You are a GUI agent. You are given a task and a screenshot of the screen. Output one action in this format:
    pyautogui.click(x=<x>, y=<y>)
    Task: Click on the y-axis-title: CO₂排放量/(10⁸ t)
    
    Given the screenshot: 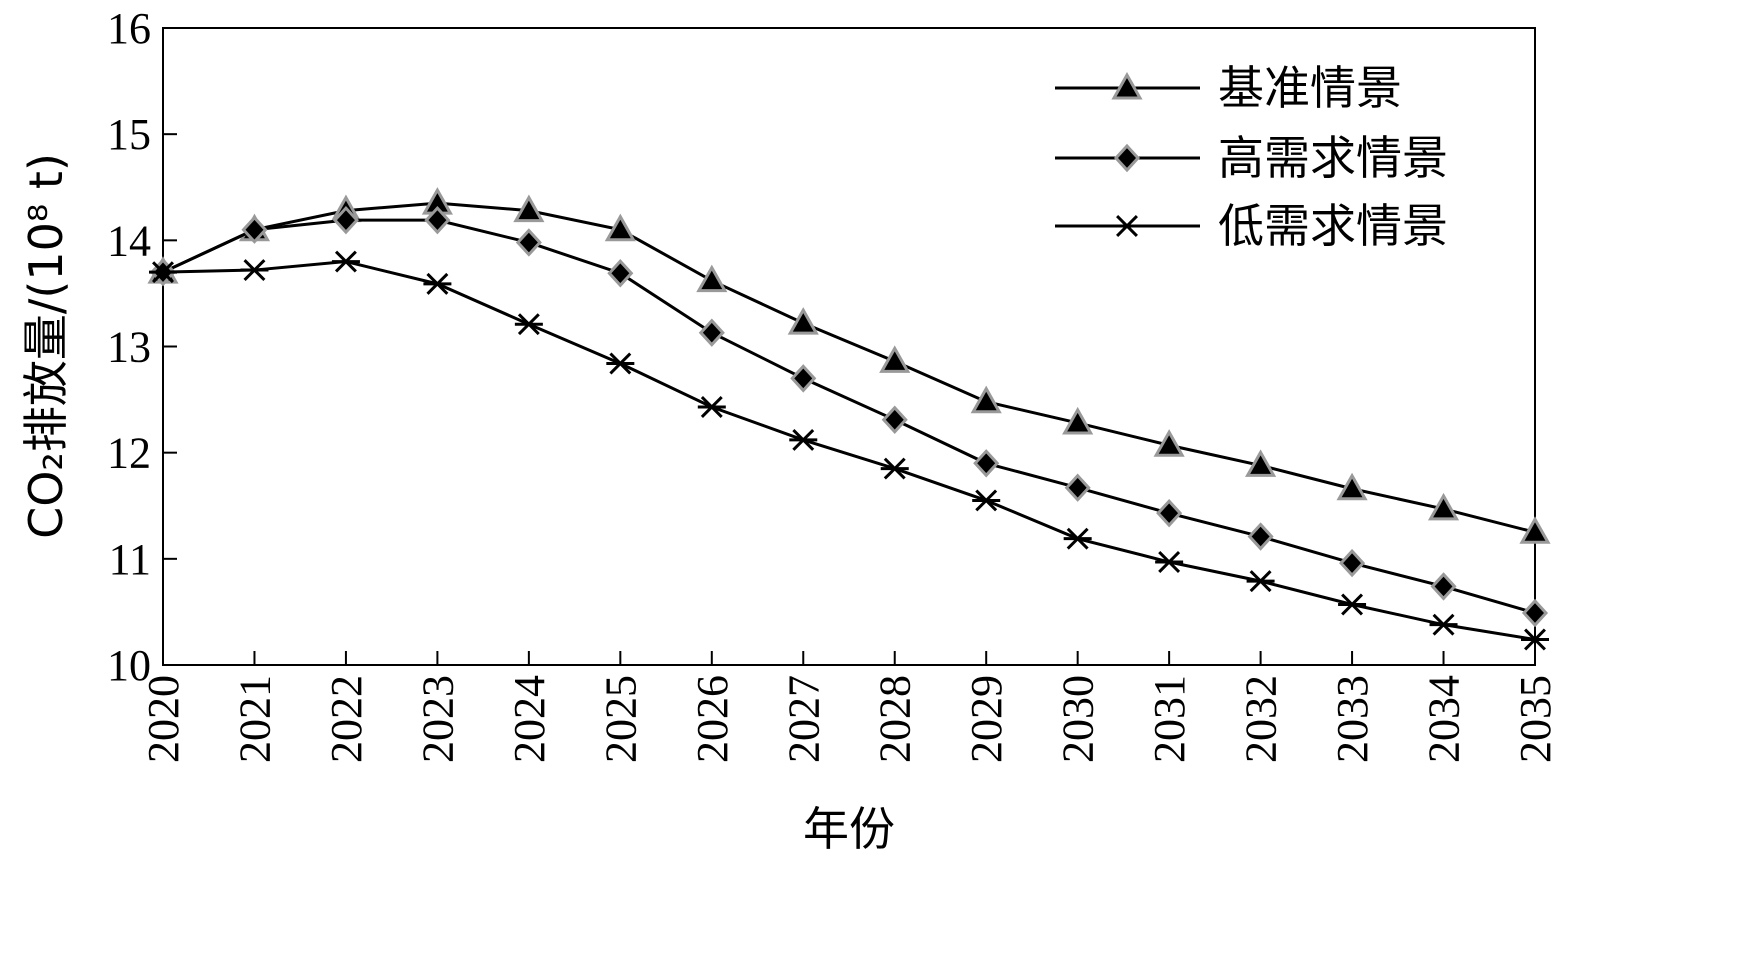 What is the action you would take?
    pyautogui.click(x=46, y=346)
    